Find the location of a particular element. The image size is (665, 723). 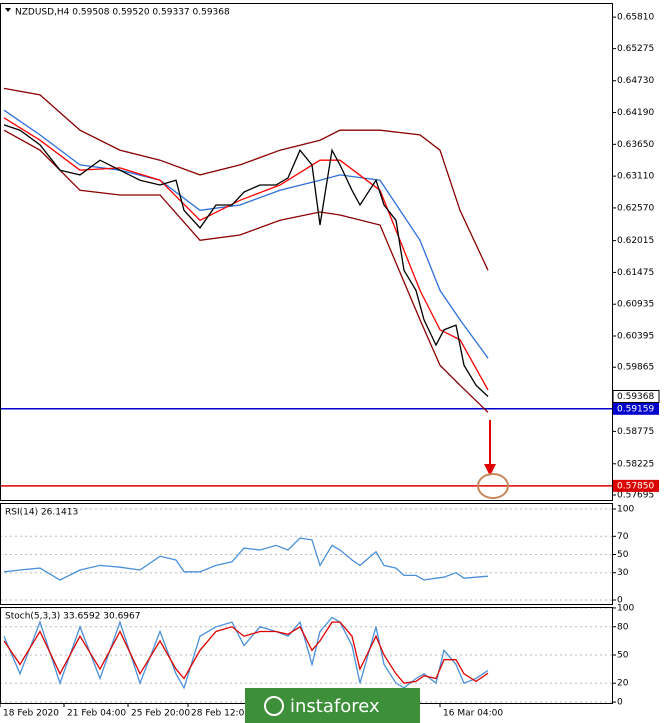

target-circle is located at coordinates (493, 486).